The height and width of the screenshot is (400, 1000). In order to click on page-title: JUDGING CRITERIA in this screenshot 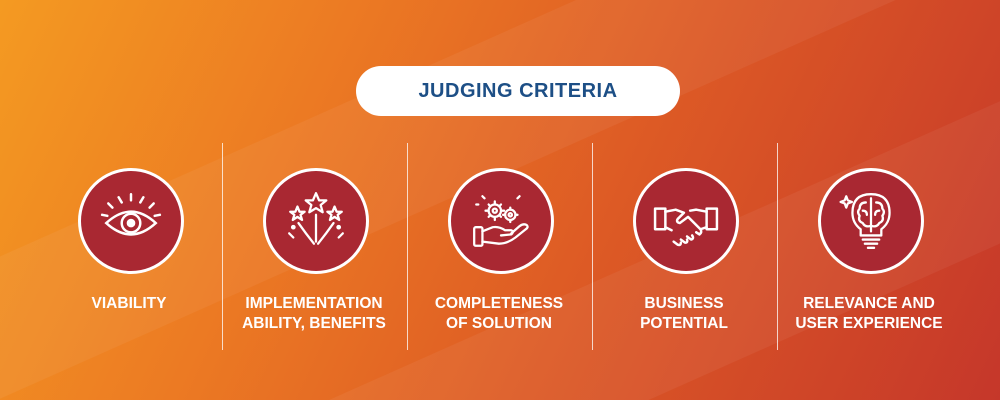, I will do `click(518, 90)`.